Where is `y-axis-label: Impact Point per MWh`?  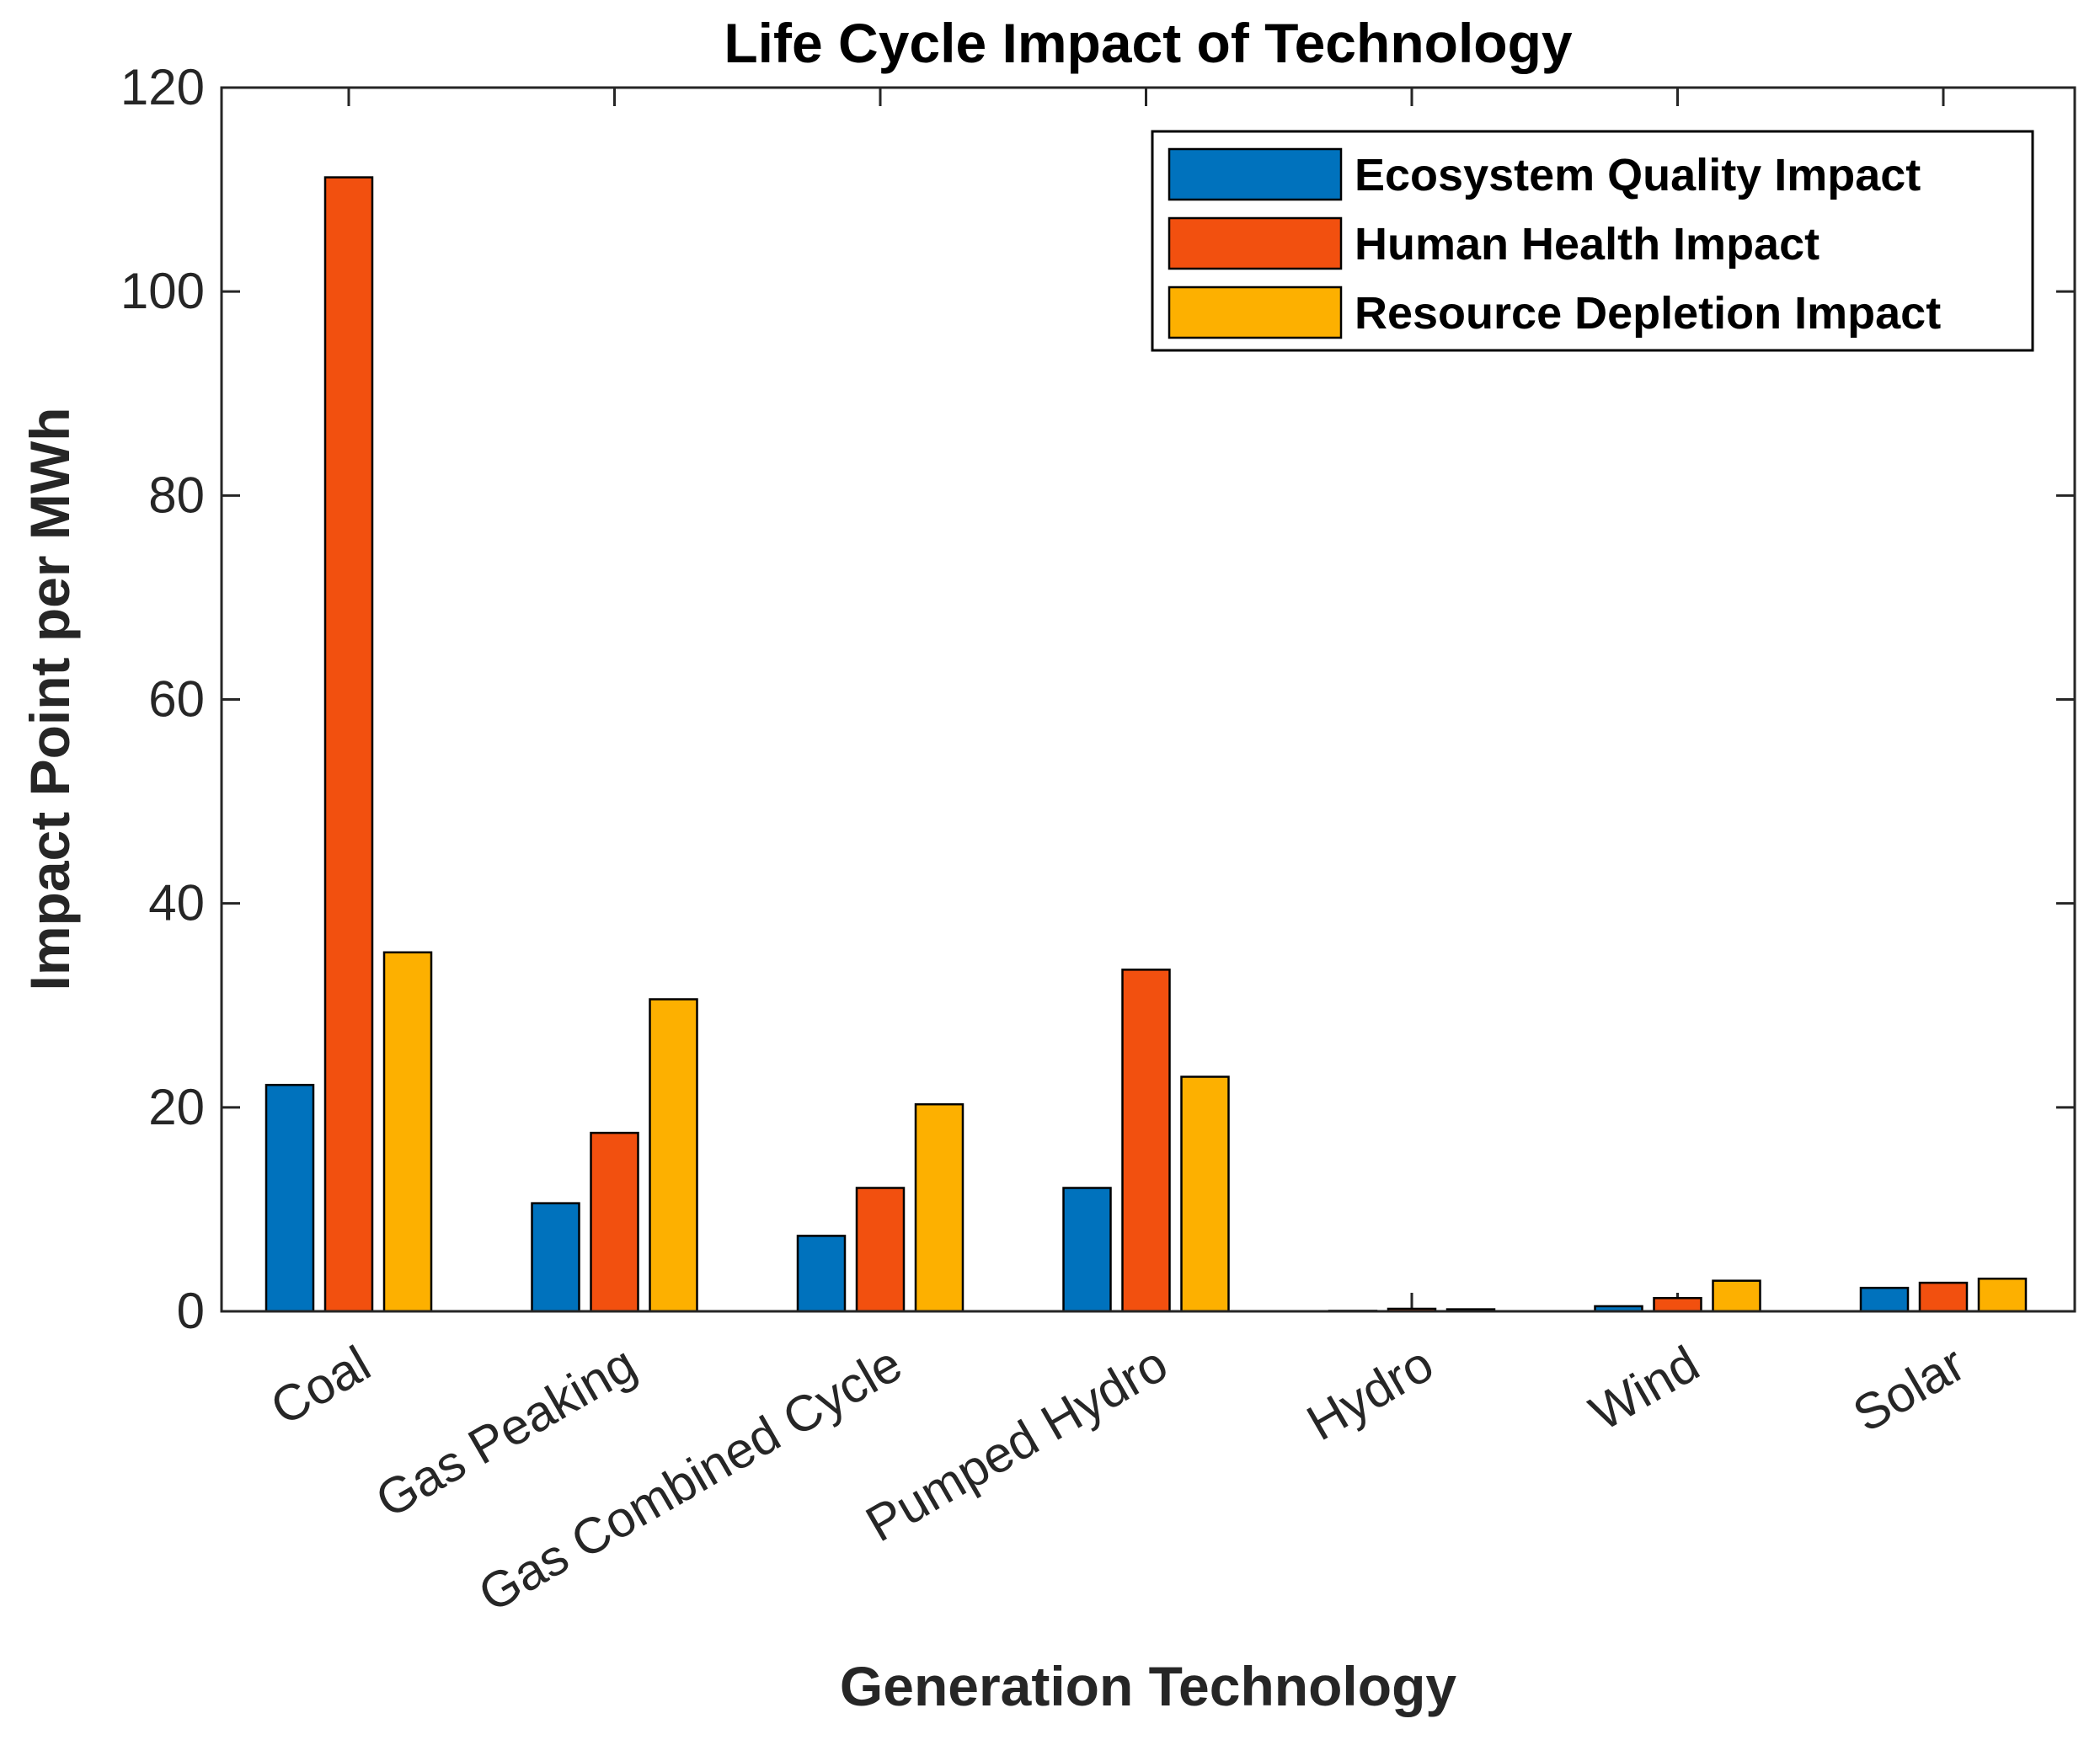 y-axis-label: Impact Point per MWh is located at coordinates (50, 699).